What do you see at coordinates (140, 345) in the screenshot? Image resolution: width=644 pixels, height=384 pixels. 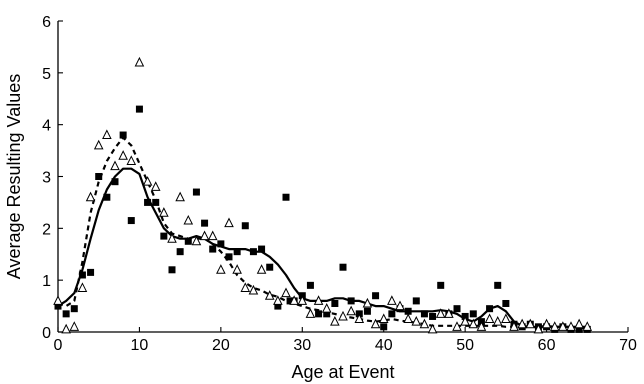 I see `x-tick-label: 10` at bounding box center [140, 345].